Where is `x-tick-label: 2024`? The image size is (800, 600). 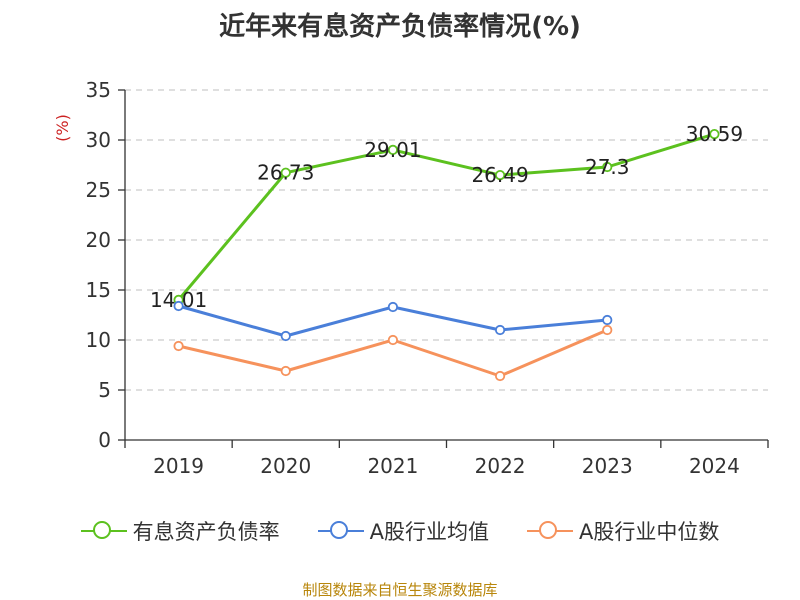
x-tick-label: 2024 is located at coordinates (714, 466).